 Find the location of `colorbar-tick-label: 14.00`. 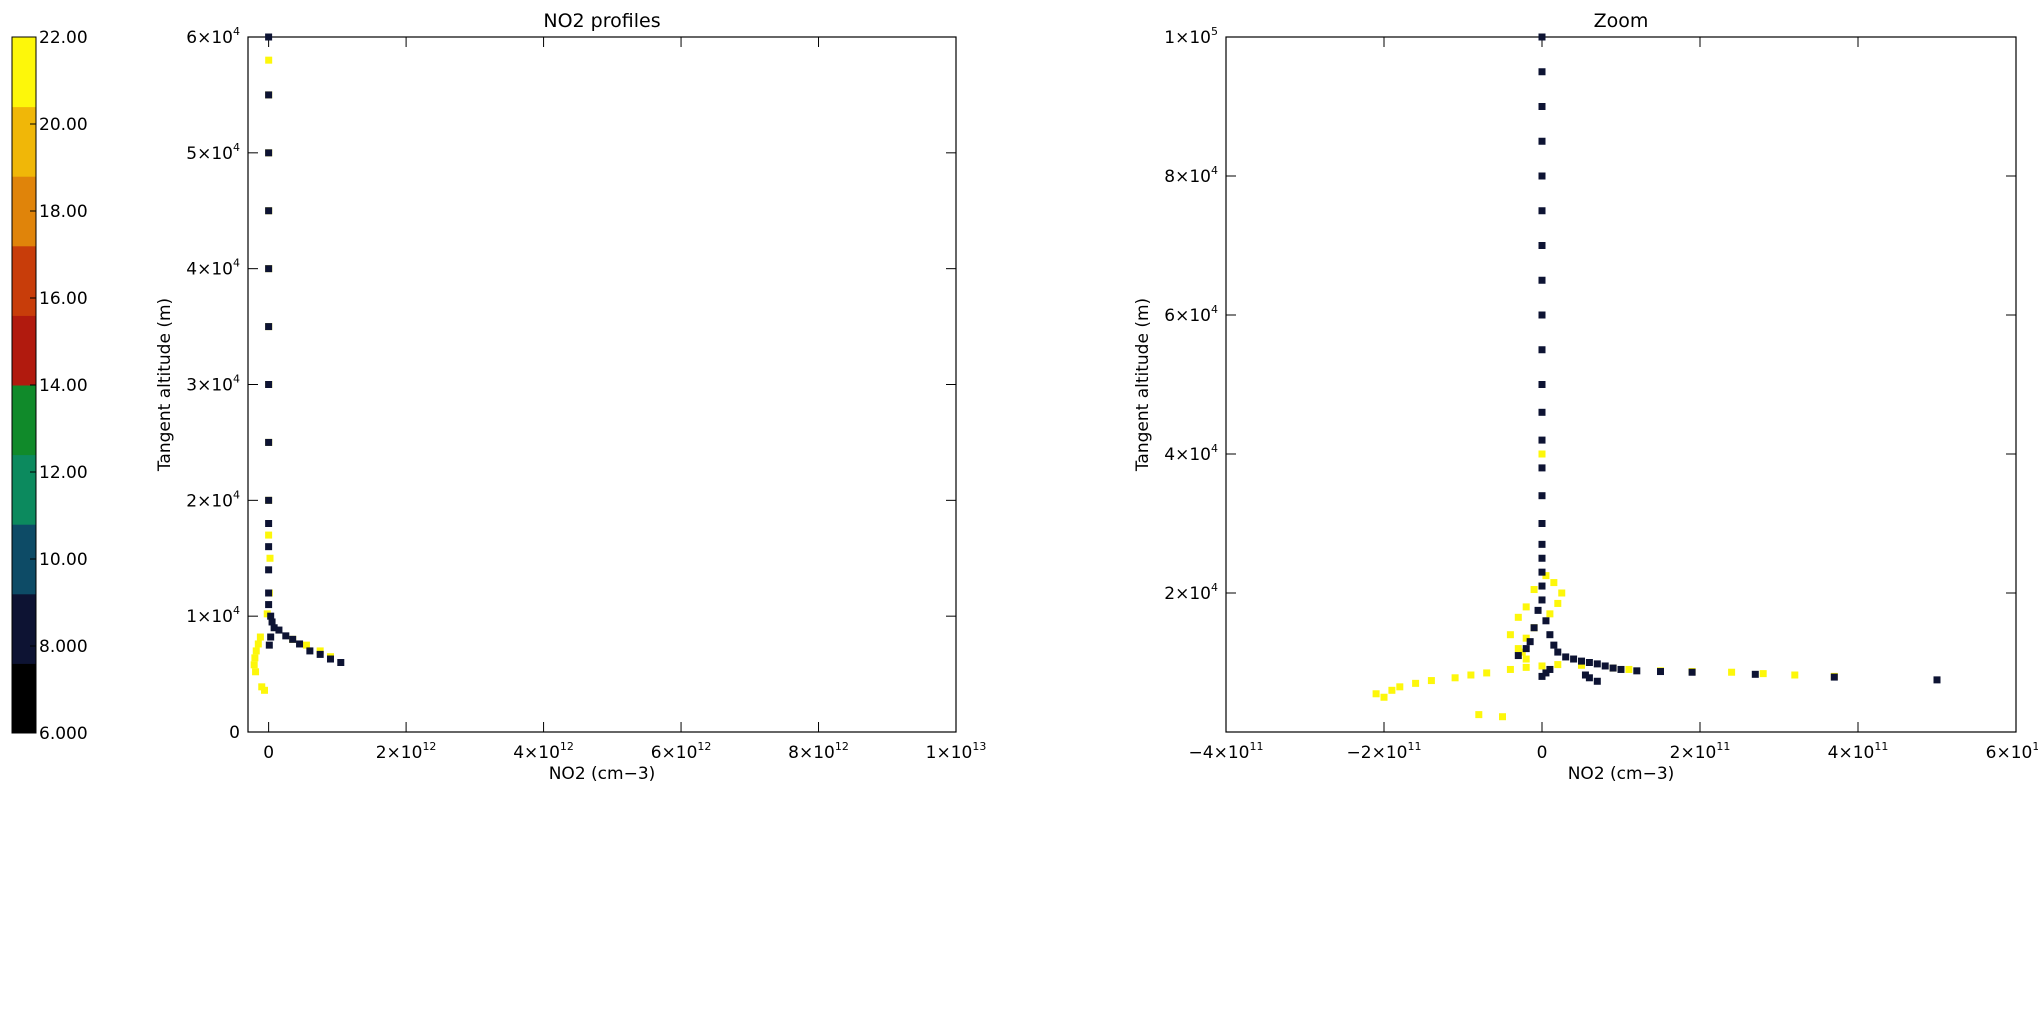

colorbar-tick-label: 14.00 is located at coordinates (63, 386).